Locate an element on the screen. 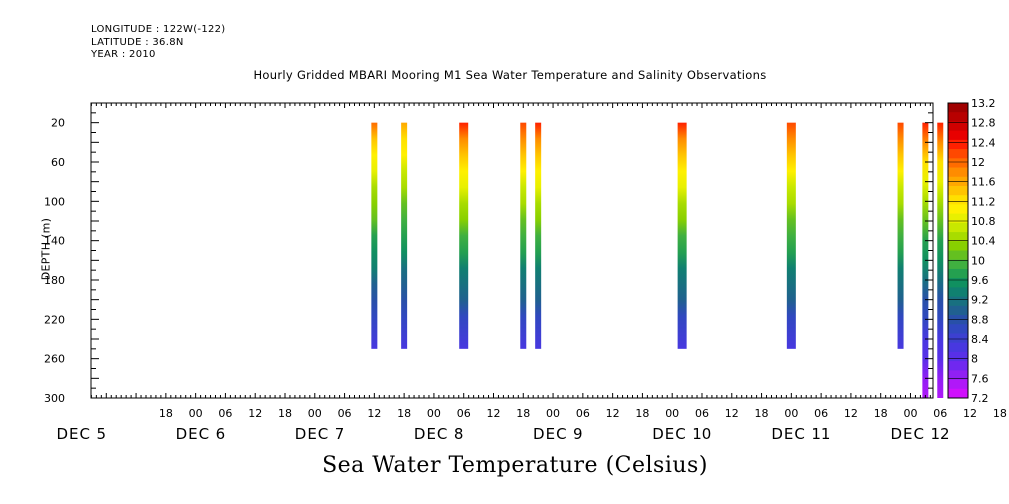 The width and height of the screenshot is (1009, 504). colorbar-label: 8 is located at coordinates (974, 359).